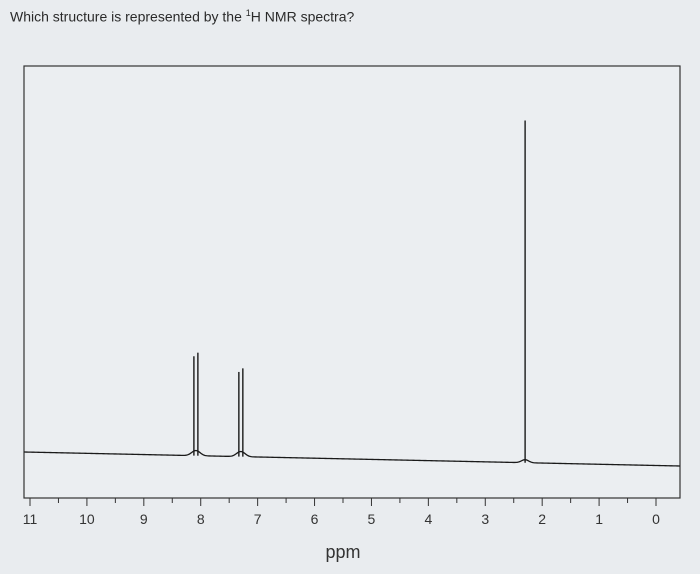  What do you see at coordinates (201, 519) in the screenshot?
I see `x-tick-label: 8` at bounding box center [201, 519].